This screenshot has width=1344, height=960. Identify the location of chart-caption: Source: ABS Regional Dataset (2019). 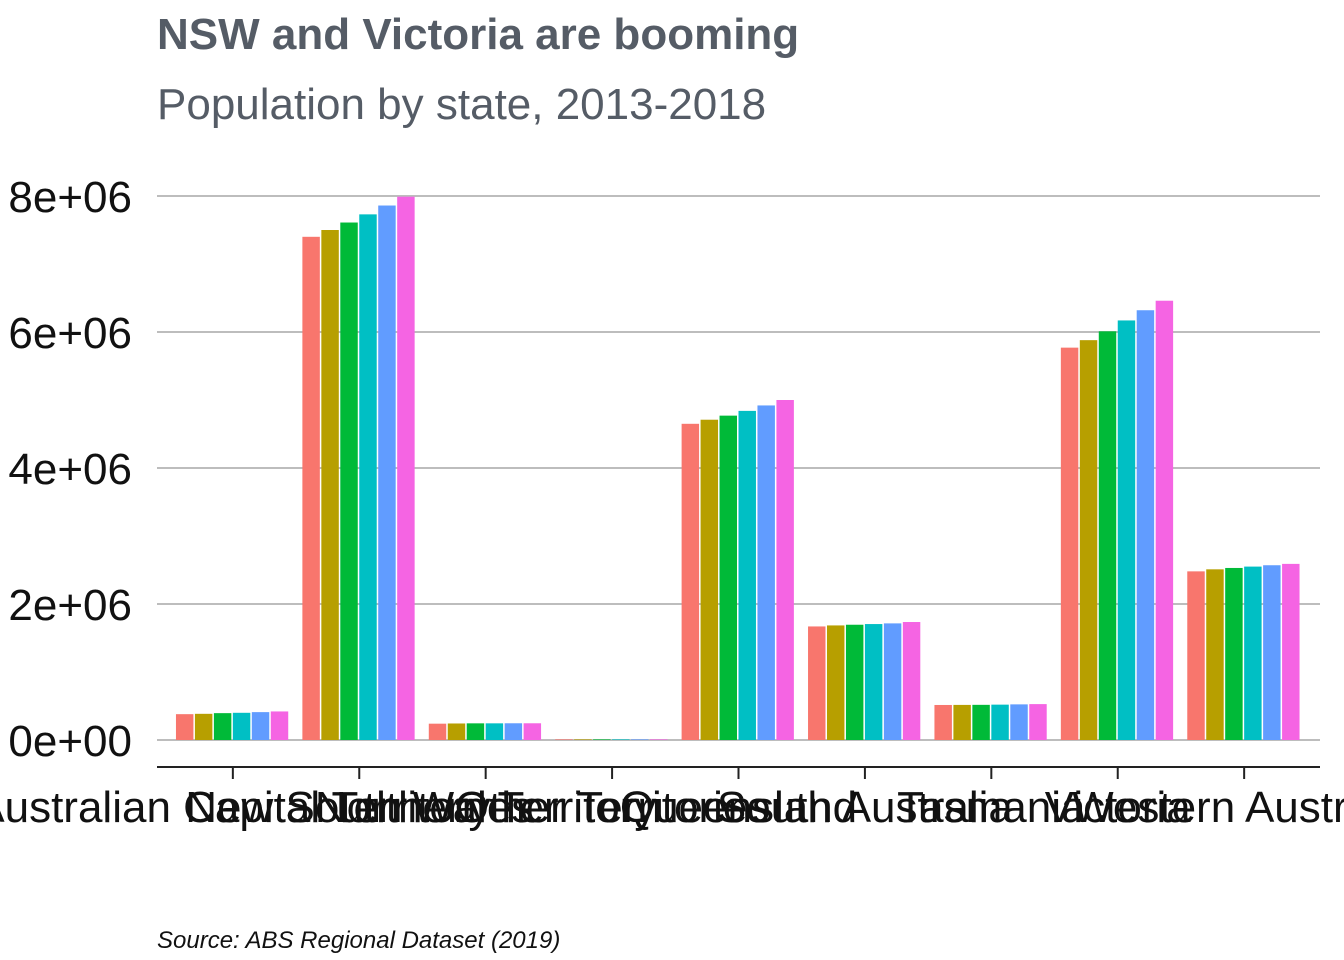
(359, 940).